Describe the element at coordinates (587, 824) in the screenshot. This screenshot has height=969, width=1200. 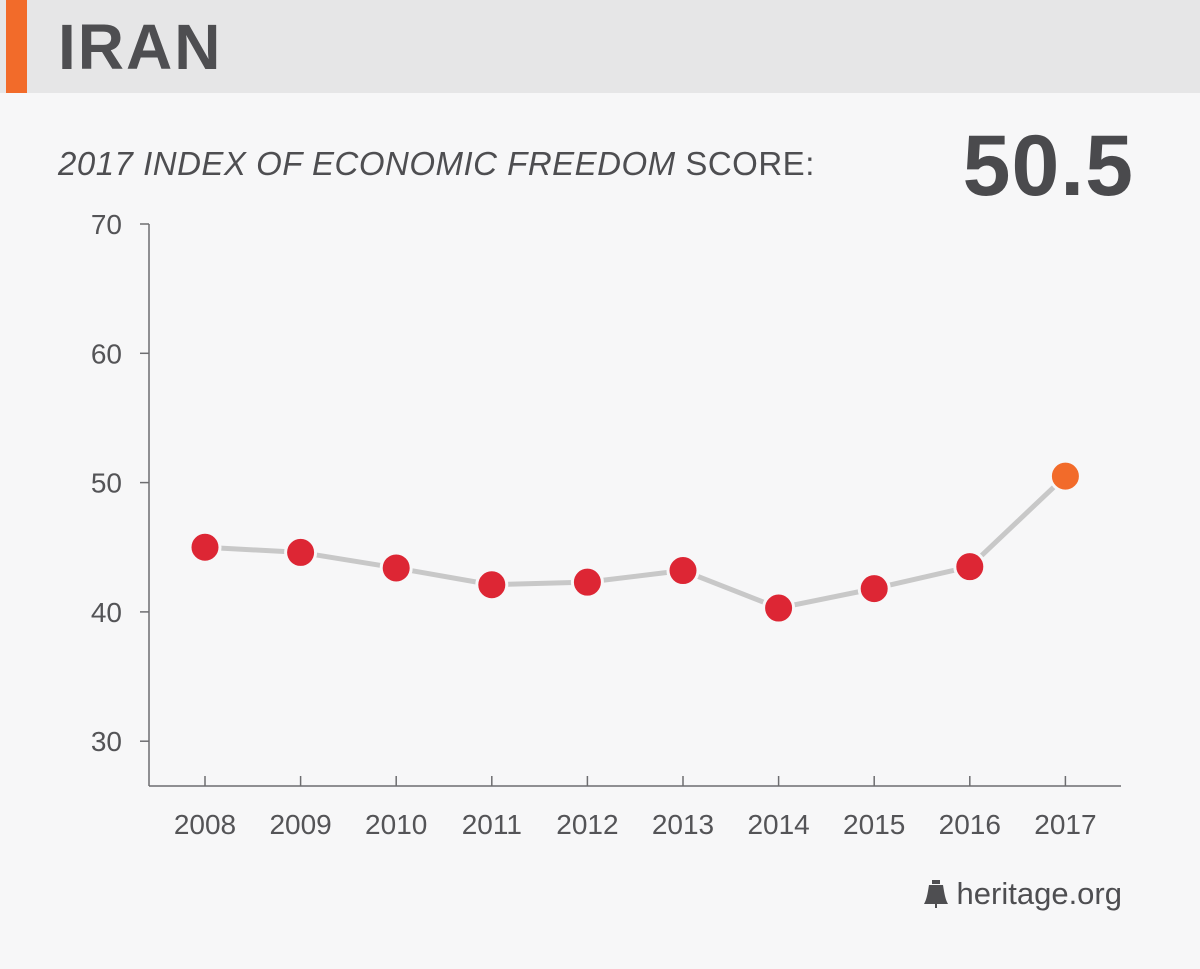
I see `x-tick-label: 2012` at that location.